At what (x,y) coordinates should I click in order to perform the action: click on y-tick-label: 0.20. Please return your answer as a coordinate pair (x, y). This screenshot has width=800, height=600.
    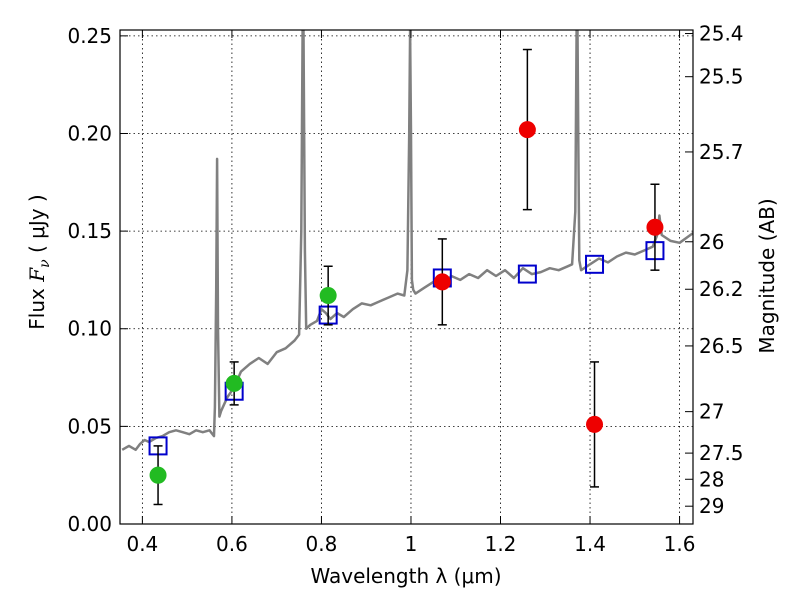
    Looking at the image, I should click on (89, 133).